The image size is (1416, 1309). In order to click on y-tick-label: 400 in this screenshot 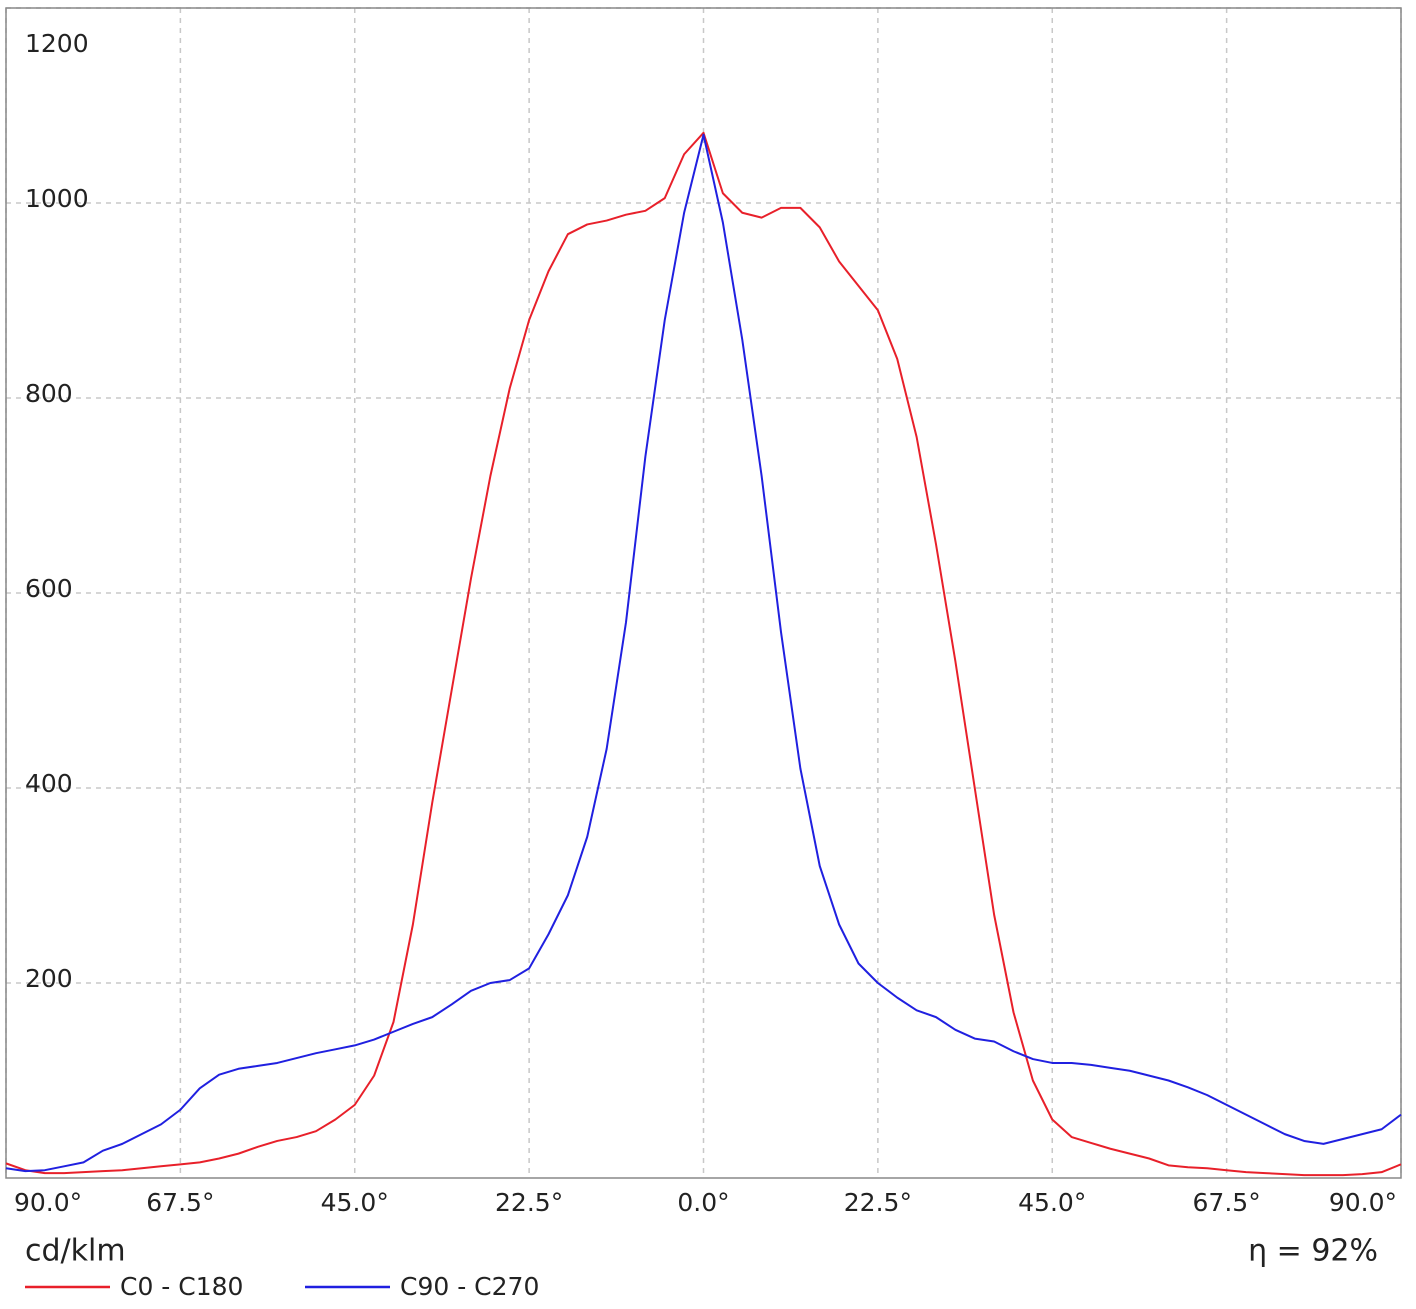, I will do `click(49, 783)`.